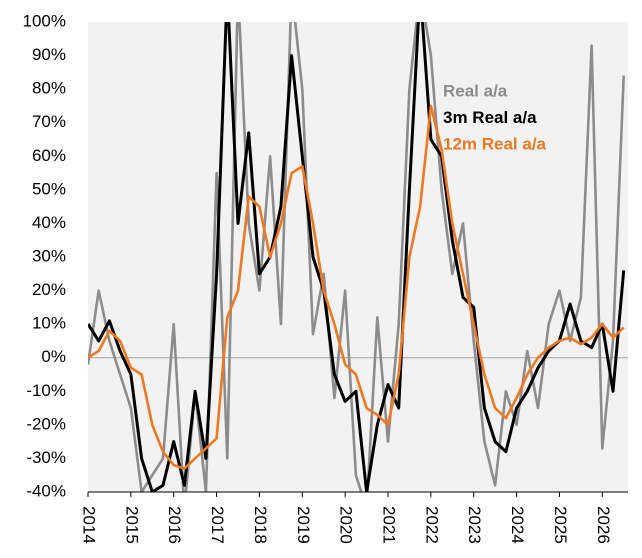 The width and height of the screenshot is (642, 558). I want to click on legend-label: 12m Real a/a, so click(495, 143).